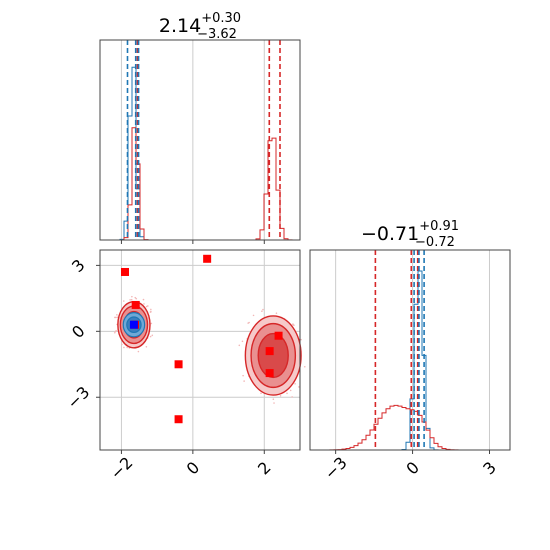  Describe the element at coordinates (264, 468) in the screenshot. I see `x-tick-label: 2` at that location.